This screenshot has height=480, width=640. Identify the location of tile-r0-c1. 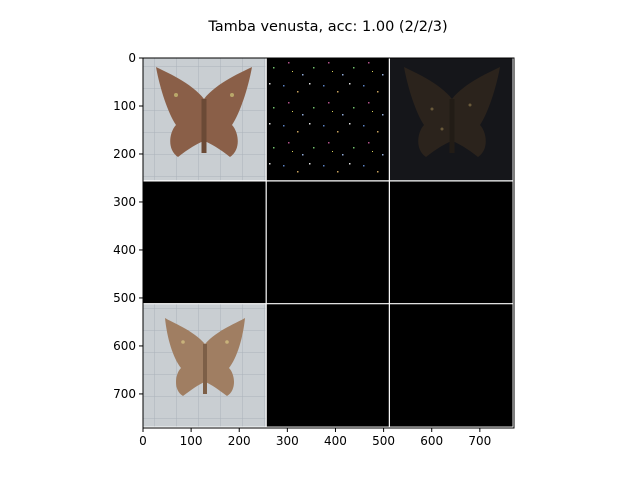
(328, 119).